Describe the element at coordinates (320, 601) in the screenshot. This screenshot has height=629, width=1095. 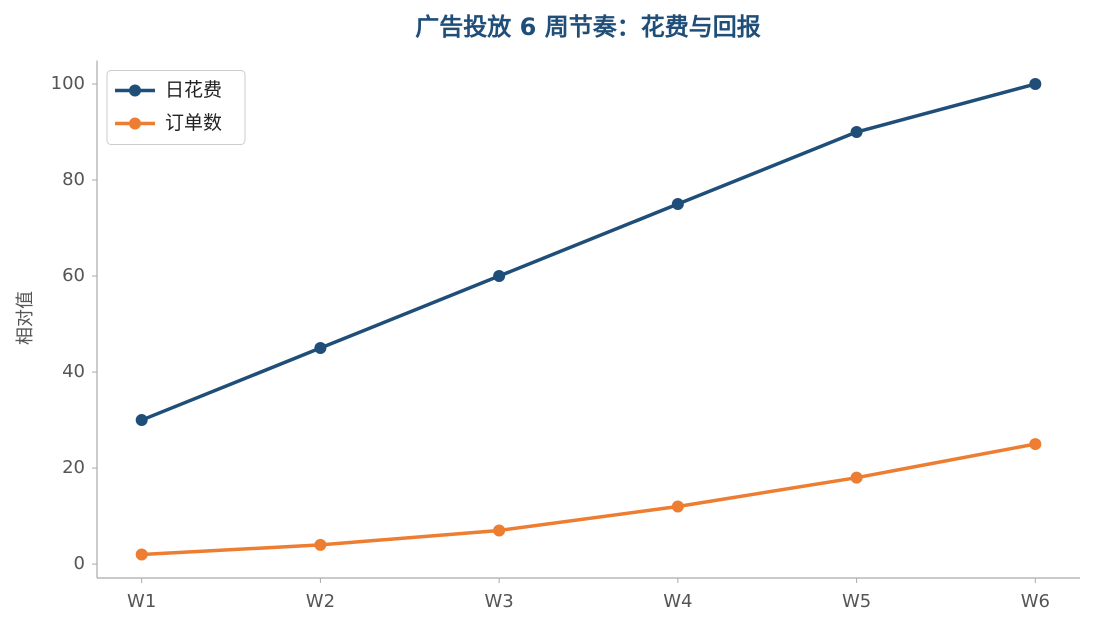
I see `x-tick-label: W2` at that location.